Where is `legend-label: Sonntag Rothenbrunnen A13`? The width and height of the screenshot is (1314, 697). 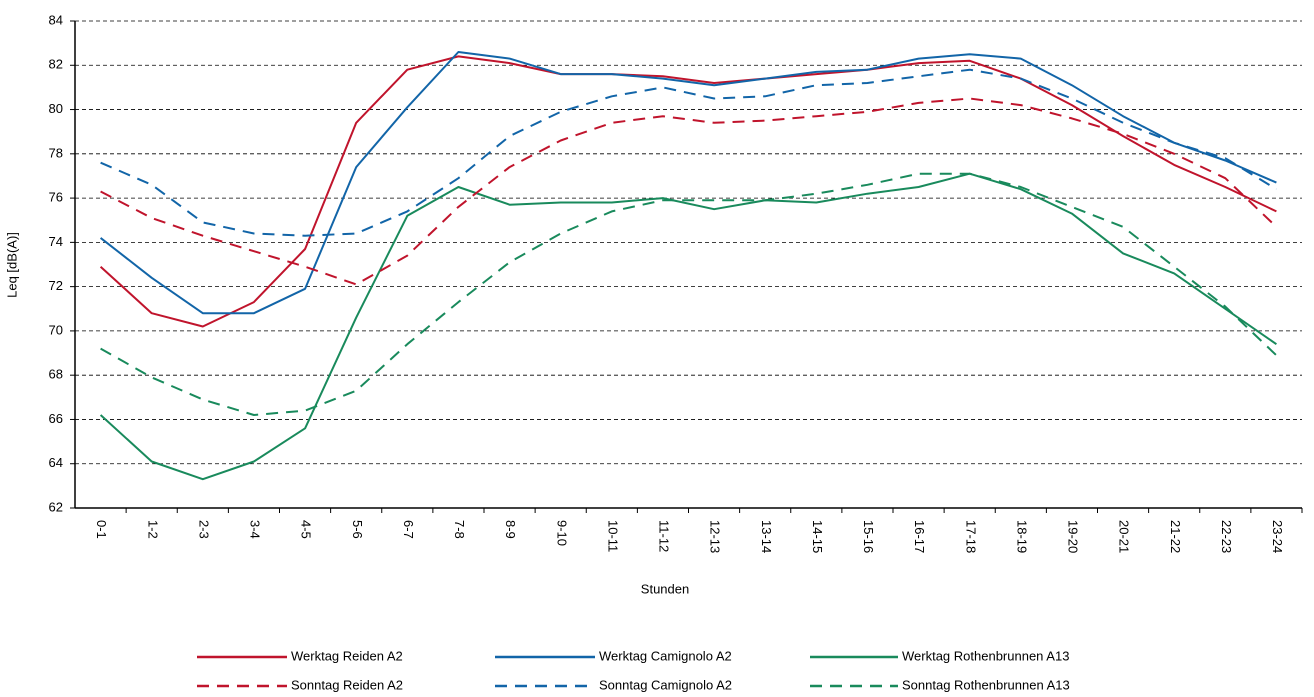
legend-label: Sonntag Rothenbrunnen A13 is located at coordinates (986, 684).